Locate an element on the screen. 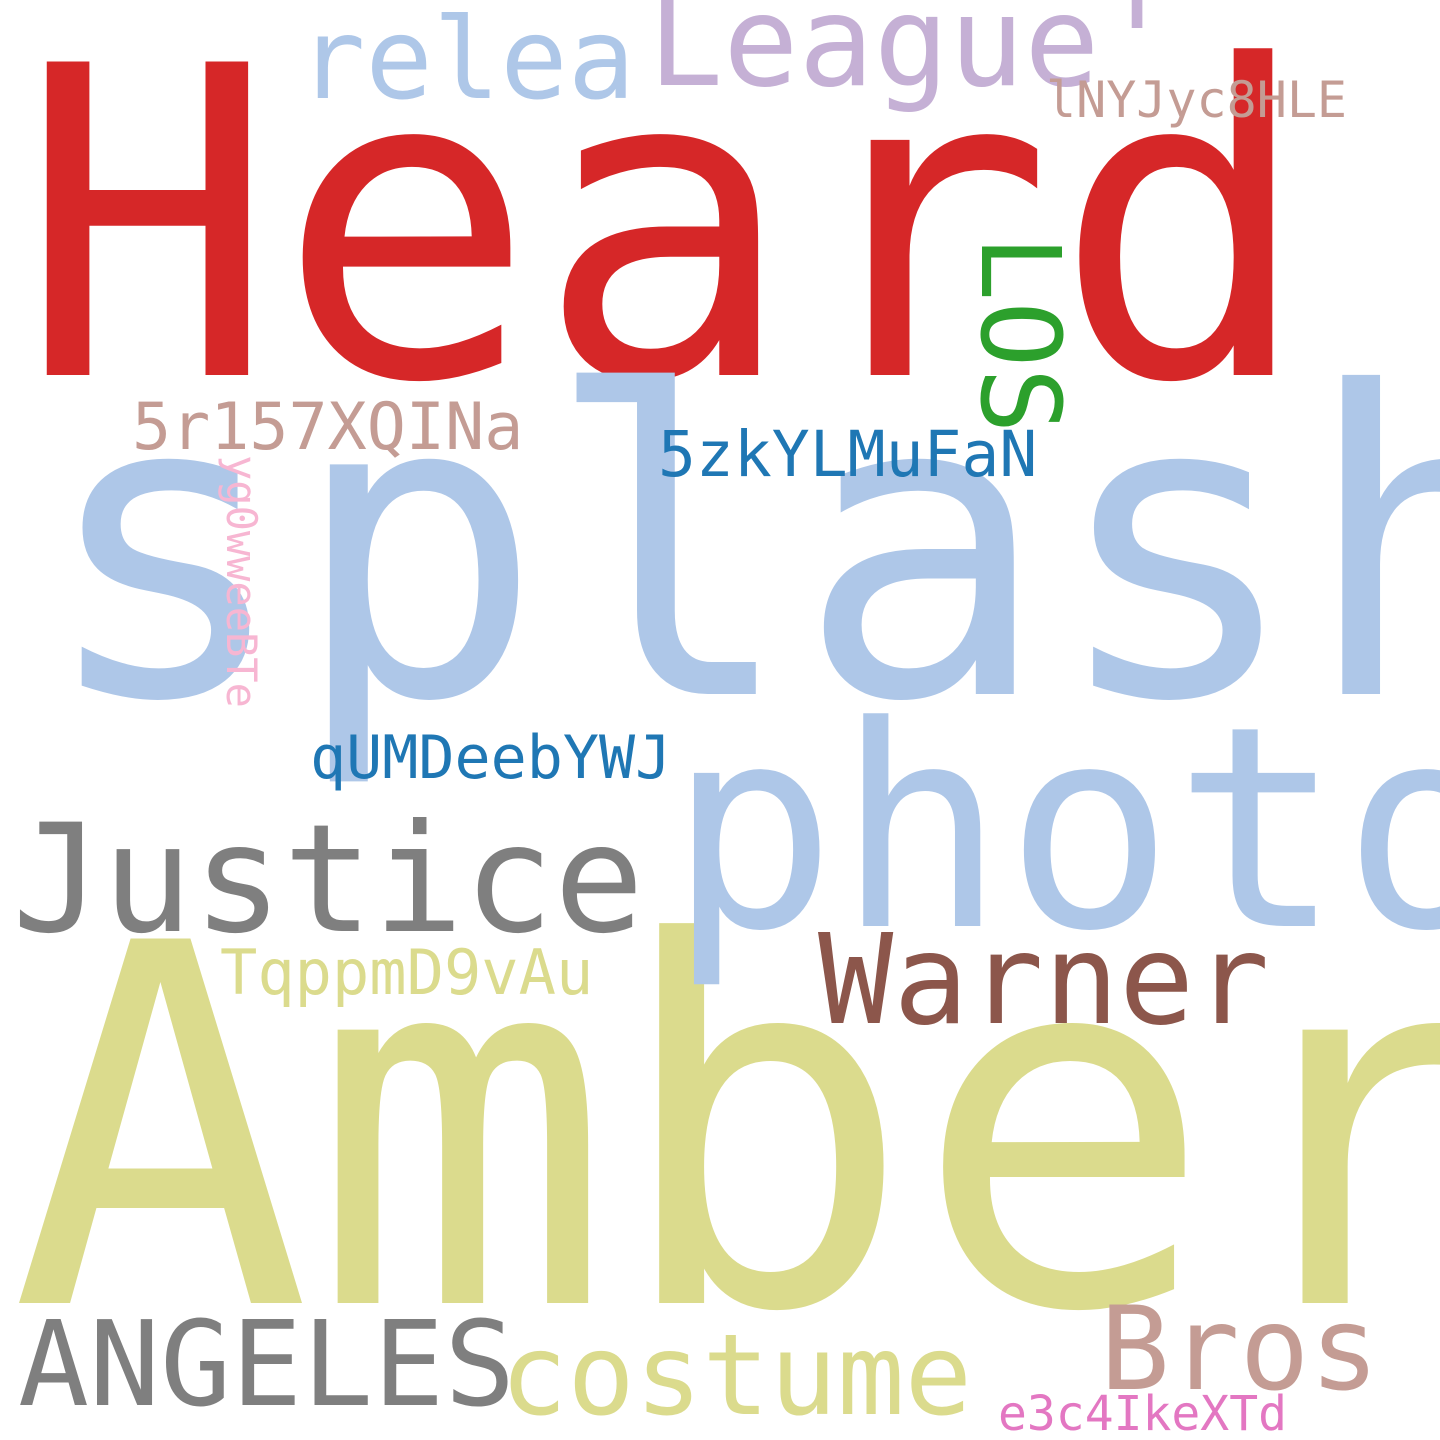 The height and width of the screenshot is (1440, 1440). word-justice: Justice is located at coordinates (328, 880).